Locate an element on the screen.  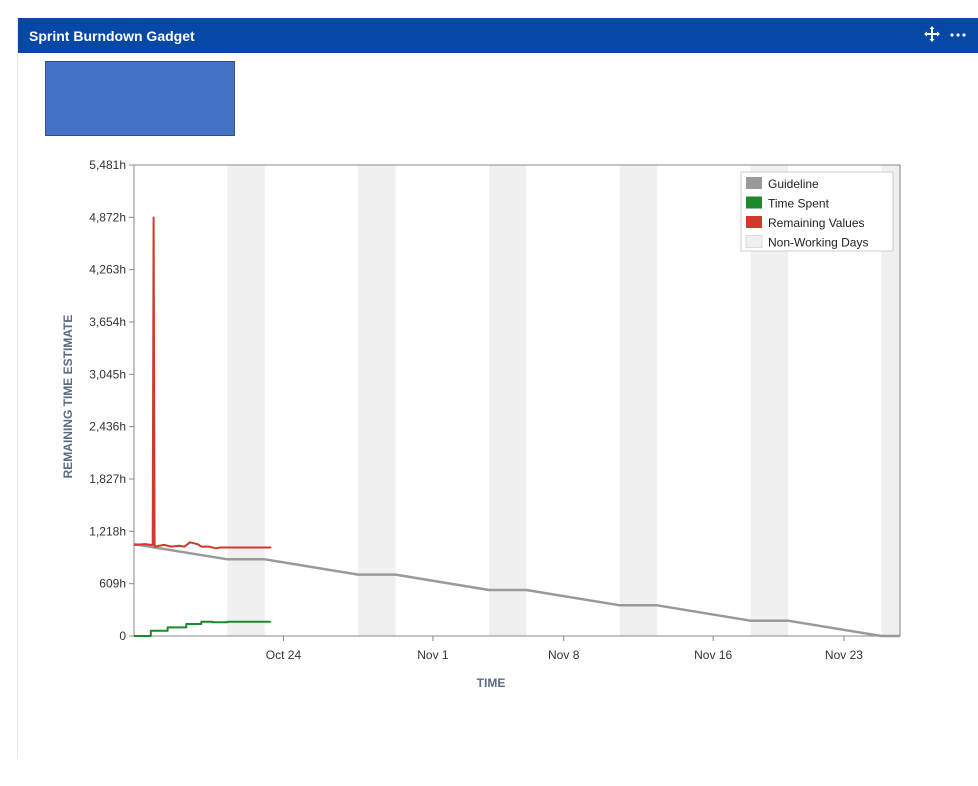
gadget-title: Sprint Burndown Gadget is located at coordinates (112, 36).